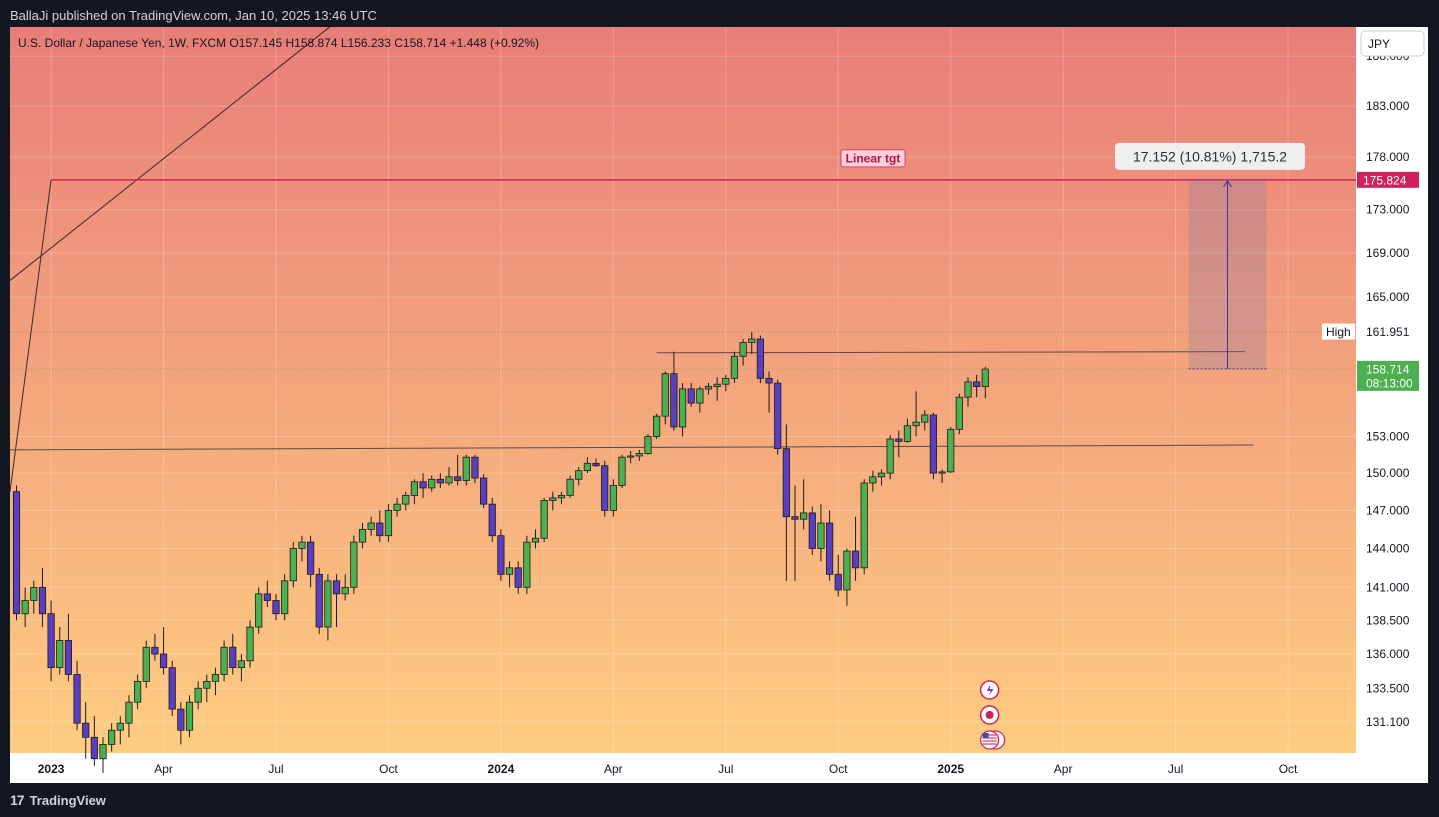 The image size is (1439, 817). Describe the element at coordinates (1392, 43) in the screenshot. I see `currency-button: JPY` at that location.